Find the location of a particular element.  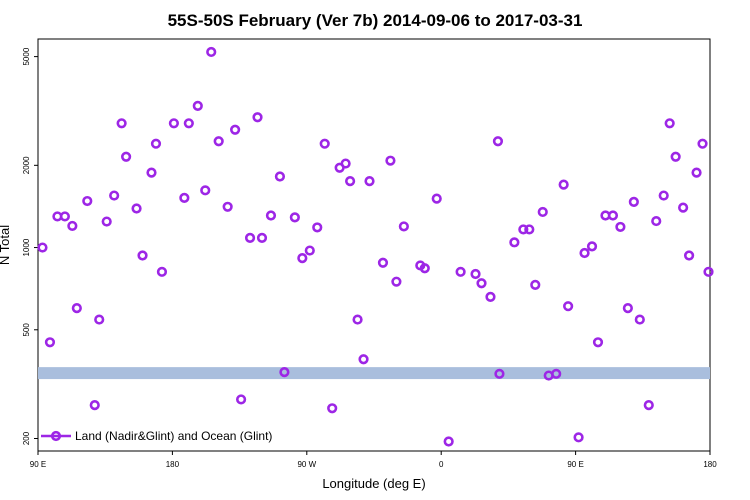

y-tick-label: 5000 is located at coordinates (26, 56).